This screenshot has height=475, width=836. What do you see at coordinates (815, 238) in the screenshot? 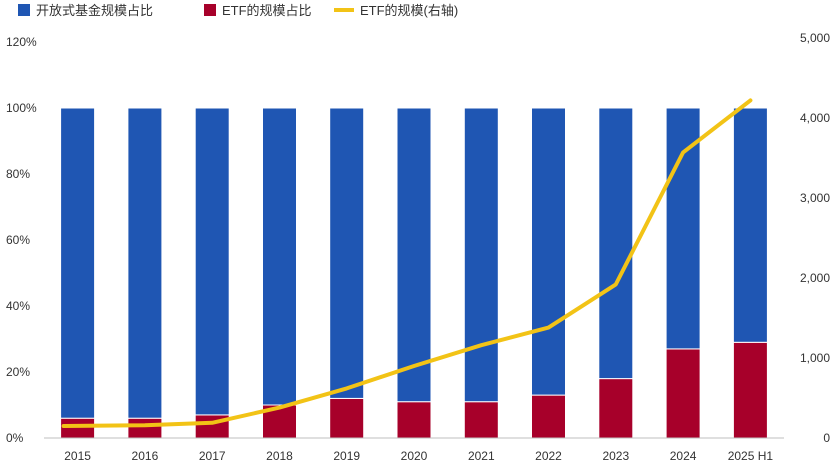
I see `y-right-axis: 0 1,000 2,000 3,000 4,000 5,000` at bounding box center [815, 238].